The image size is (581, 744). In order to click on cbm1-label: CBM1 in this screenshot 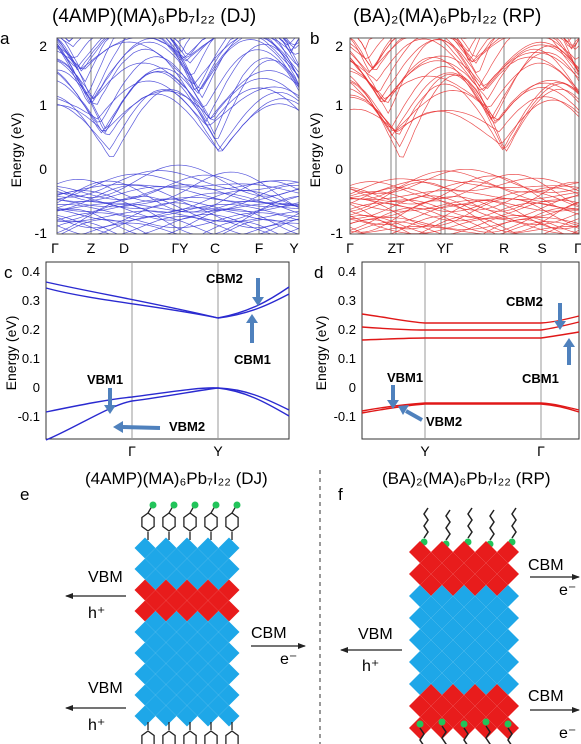, I will do `click(252, 359)`.